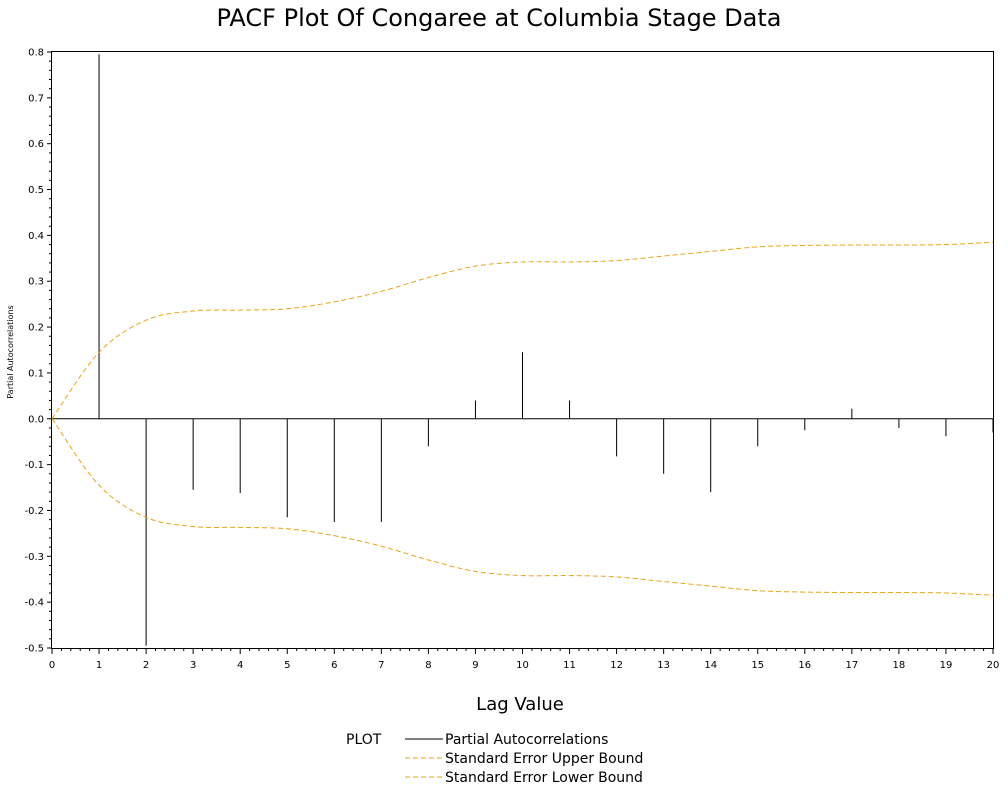 The width and height of the screenshot is (1008, 806). I want to click on x-tick-label: 5, so click(287, 665).